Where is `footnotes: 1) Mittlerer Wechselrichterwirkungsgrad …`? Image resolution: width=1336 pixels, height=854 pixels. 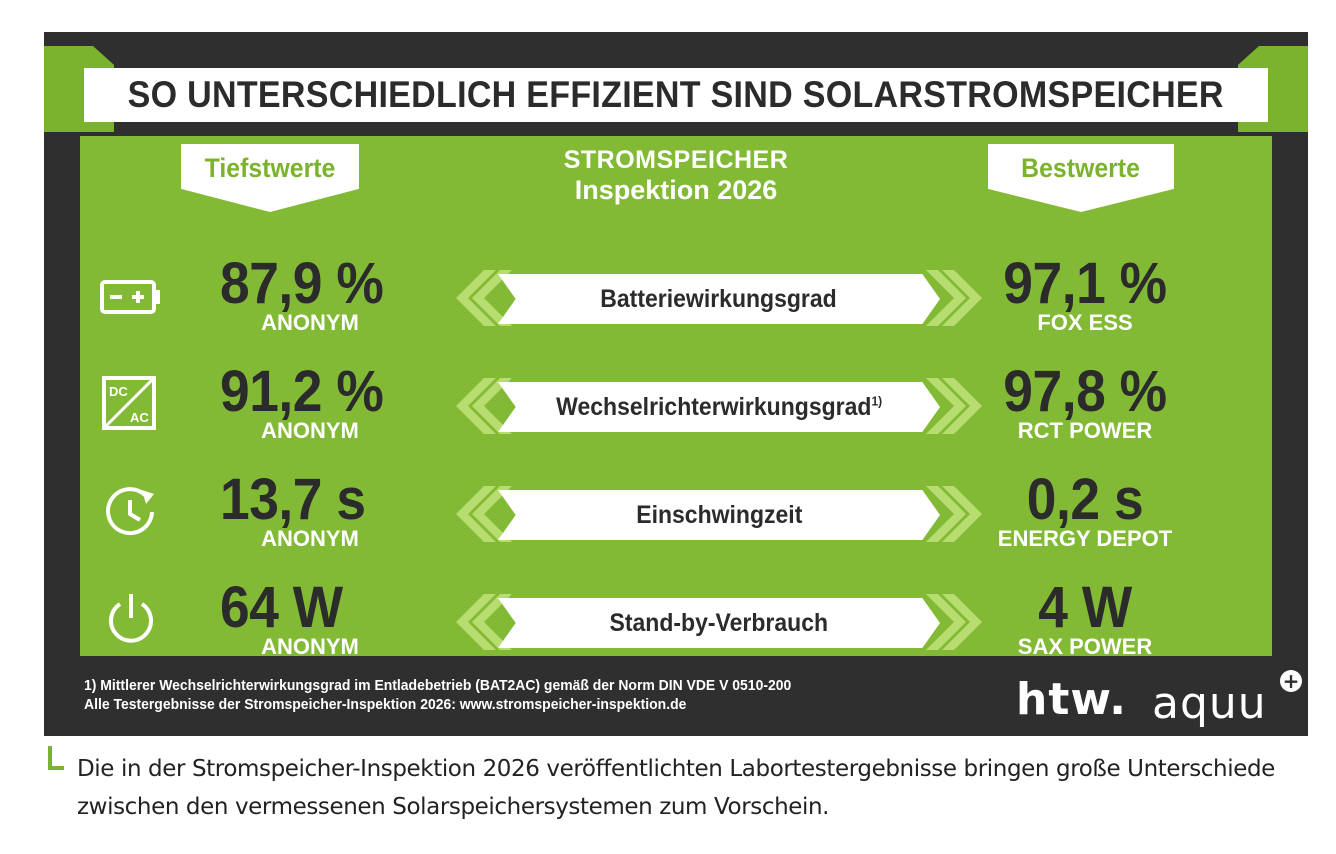 footnotes: 1) Mittlerer Wechselrichterwirkungsgrad … is located at coordinates (464, 695).